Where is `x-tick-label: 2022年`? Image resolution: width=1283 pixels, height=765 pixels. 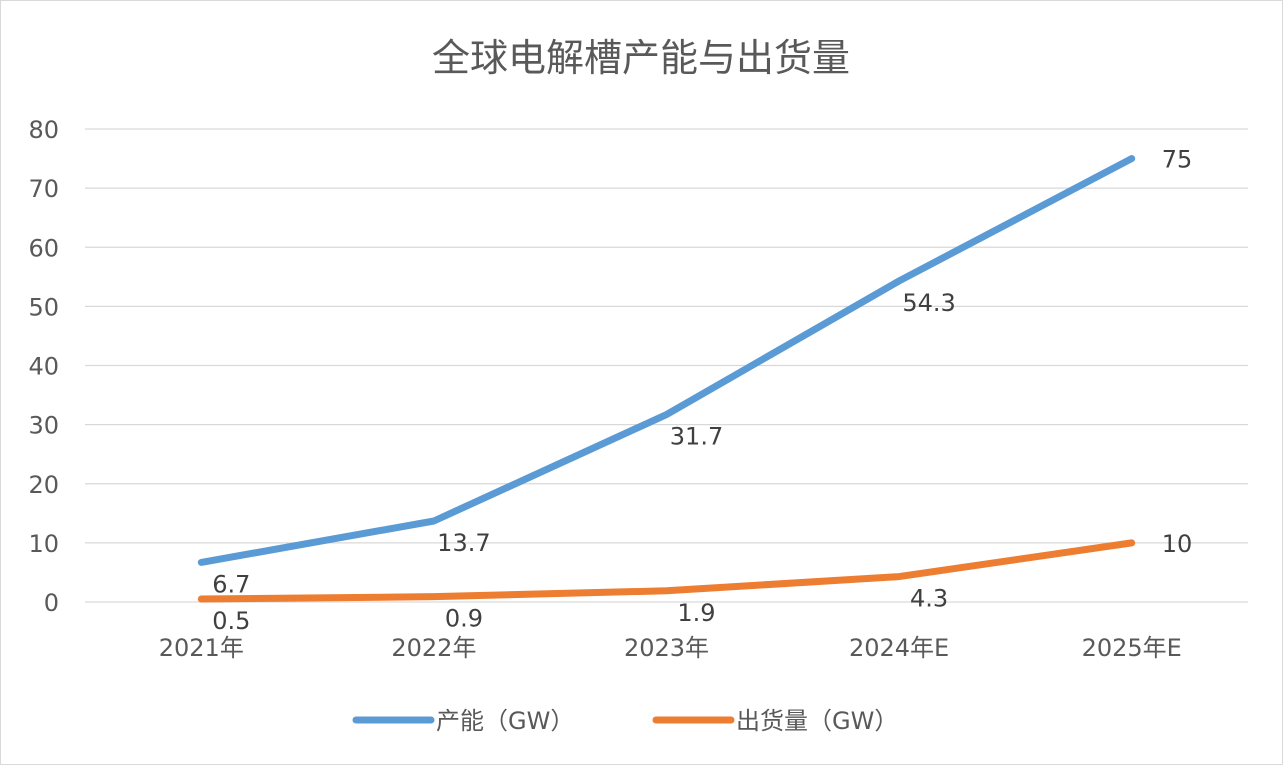 x-tick-label: 2022年 is located at coordinates (433, 648).